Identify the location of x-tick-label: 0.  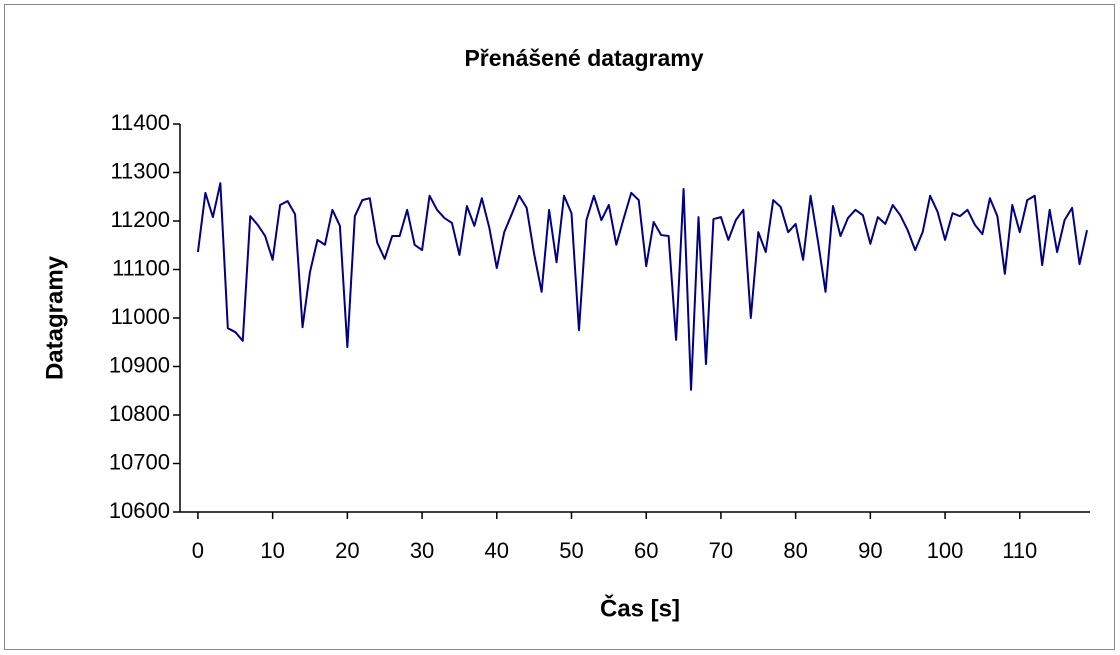
(198, 550).